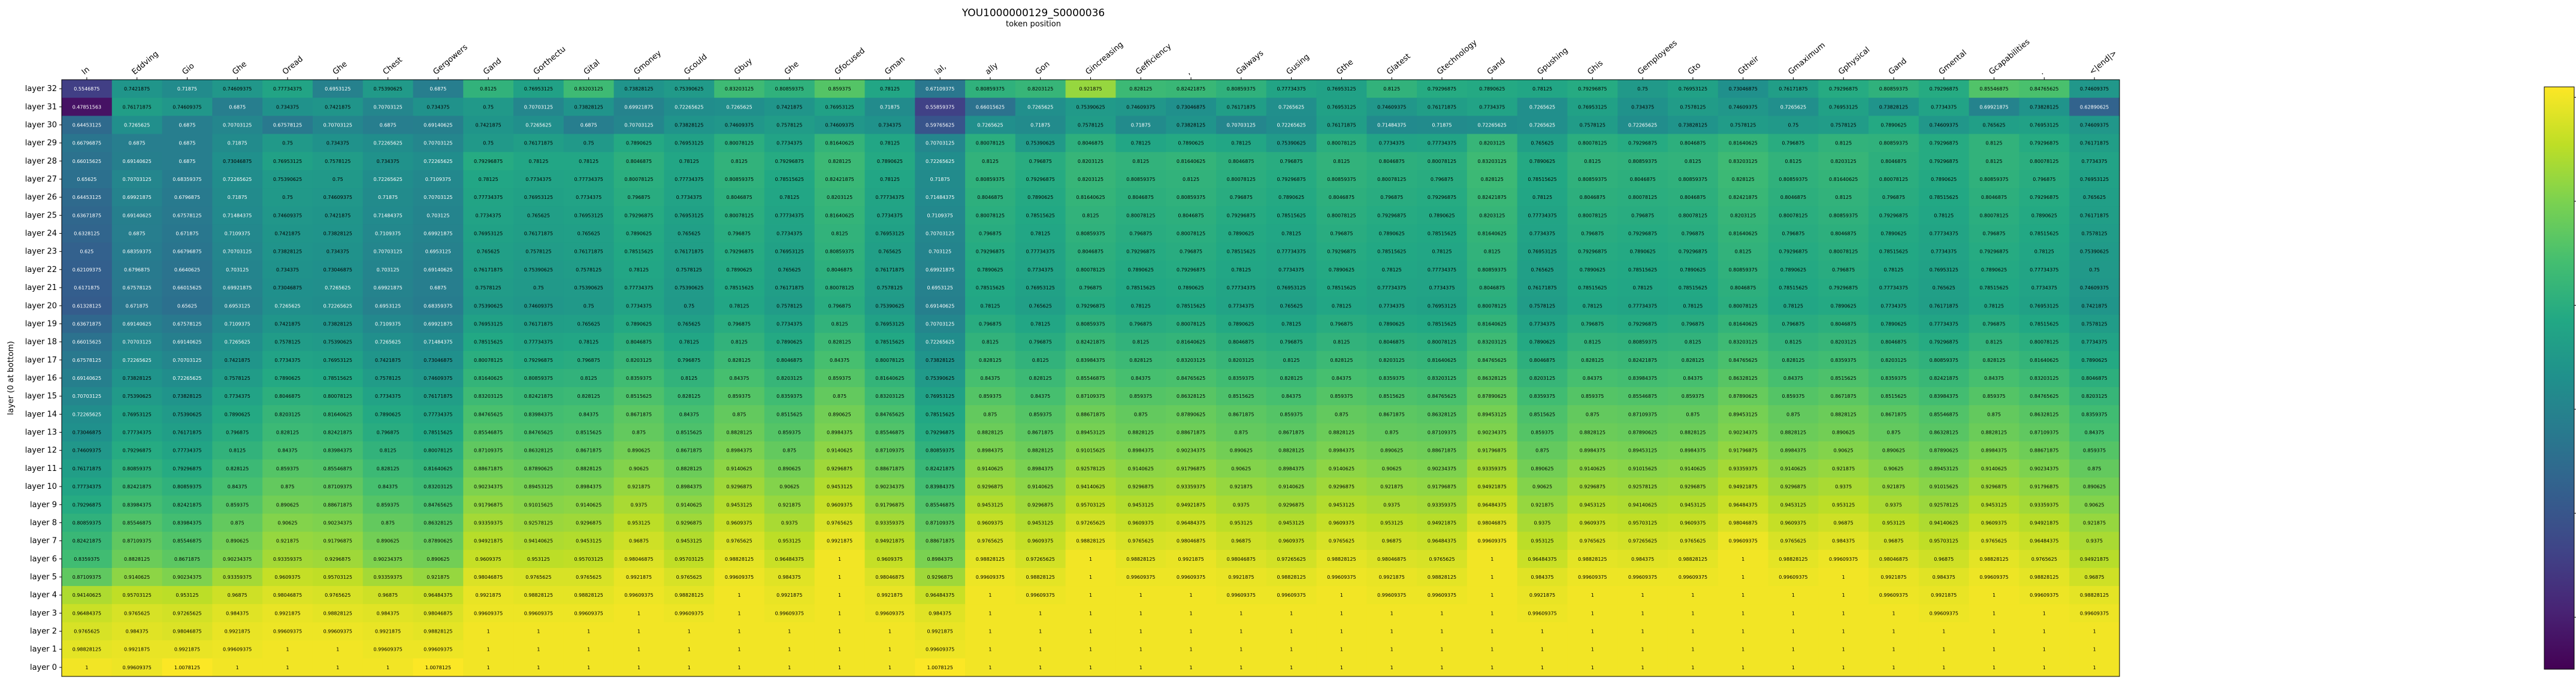  I want to click on cell-value-label: 0.66015625, so click(187, 288).